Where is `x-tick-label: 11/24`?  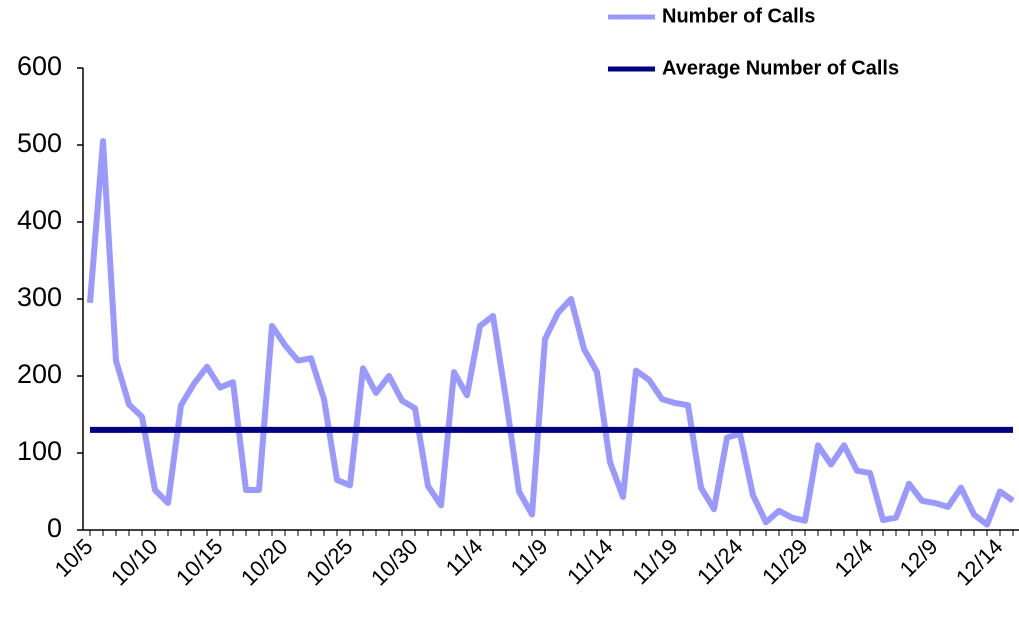 x-tick-label: 11/24 is located at coordinates (719, 561).